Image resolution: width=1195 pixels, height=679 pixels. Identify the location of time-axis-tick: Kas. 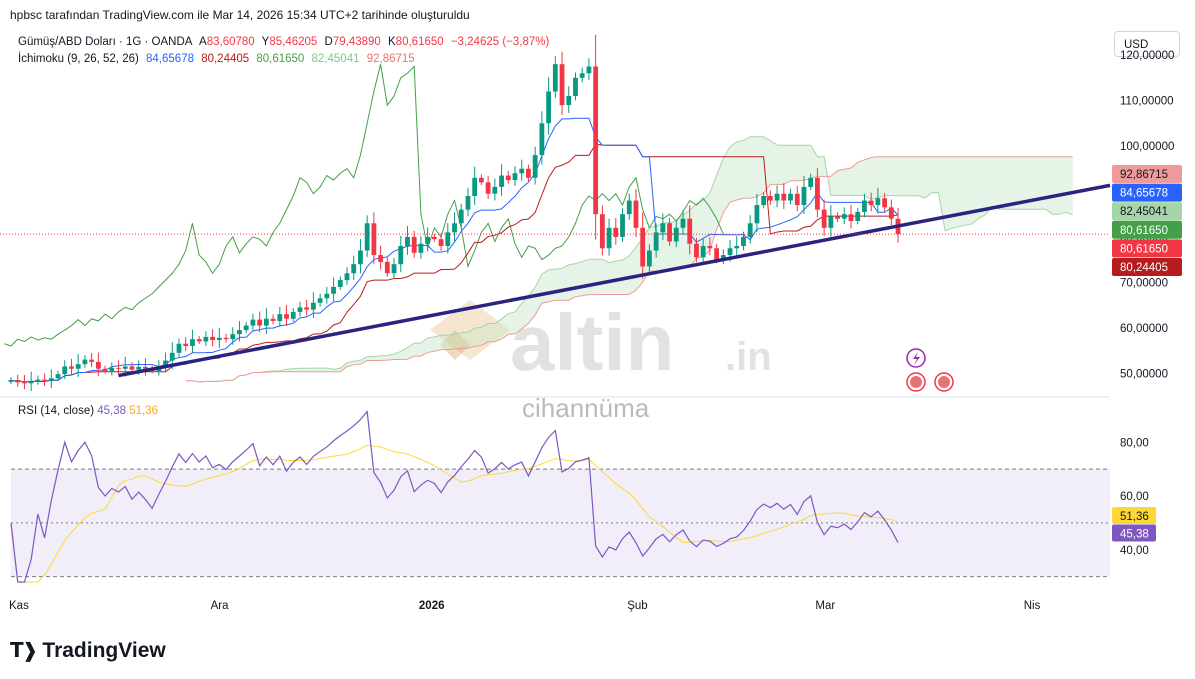
(19, 606).